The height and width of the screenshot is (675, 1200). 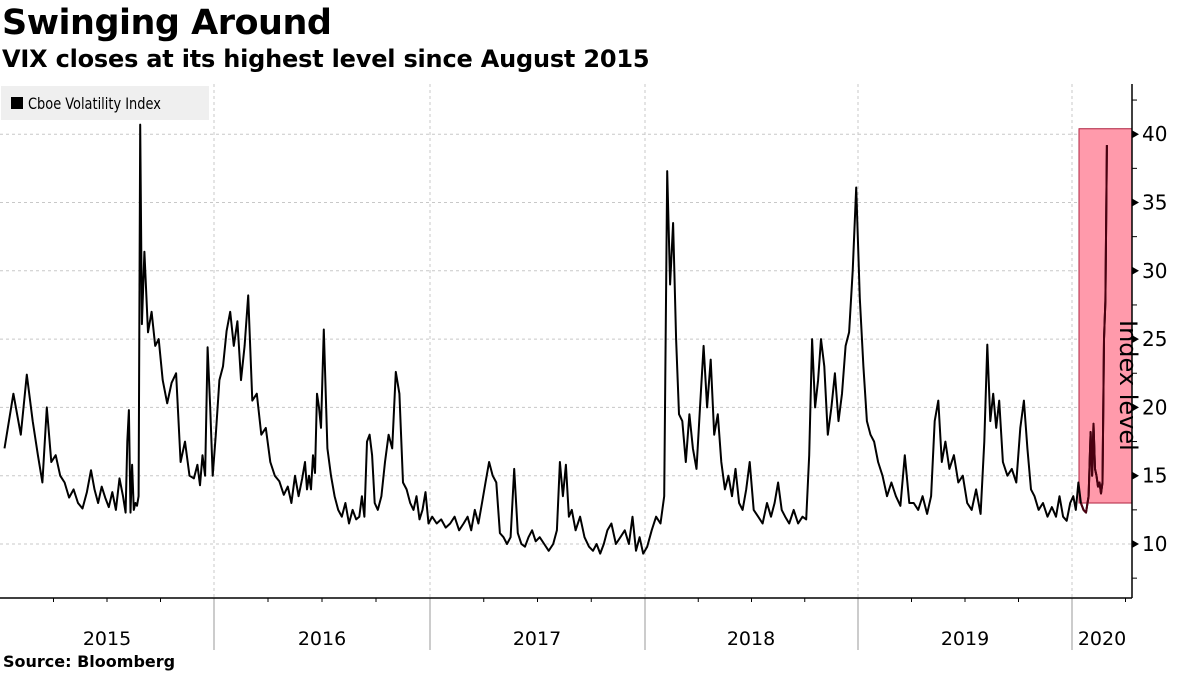 What do you see at coordinates (167, 23) in the screenshot?
I see `chart-title: Swinging Around` at bounding box center [167, 23].